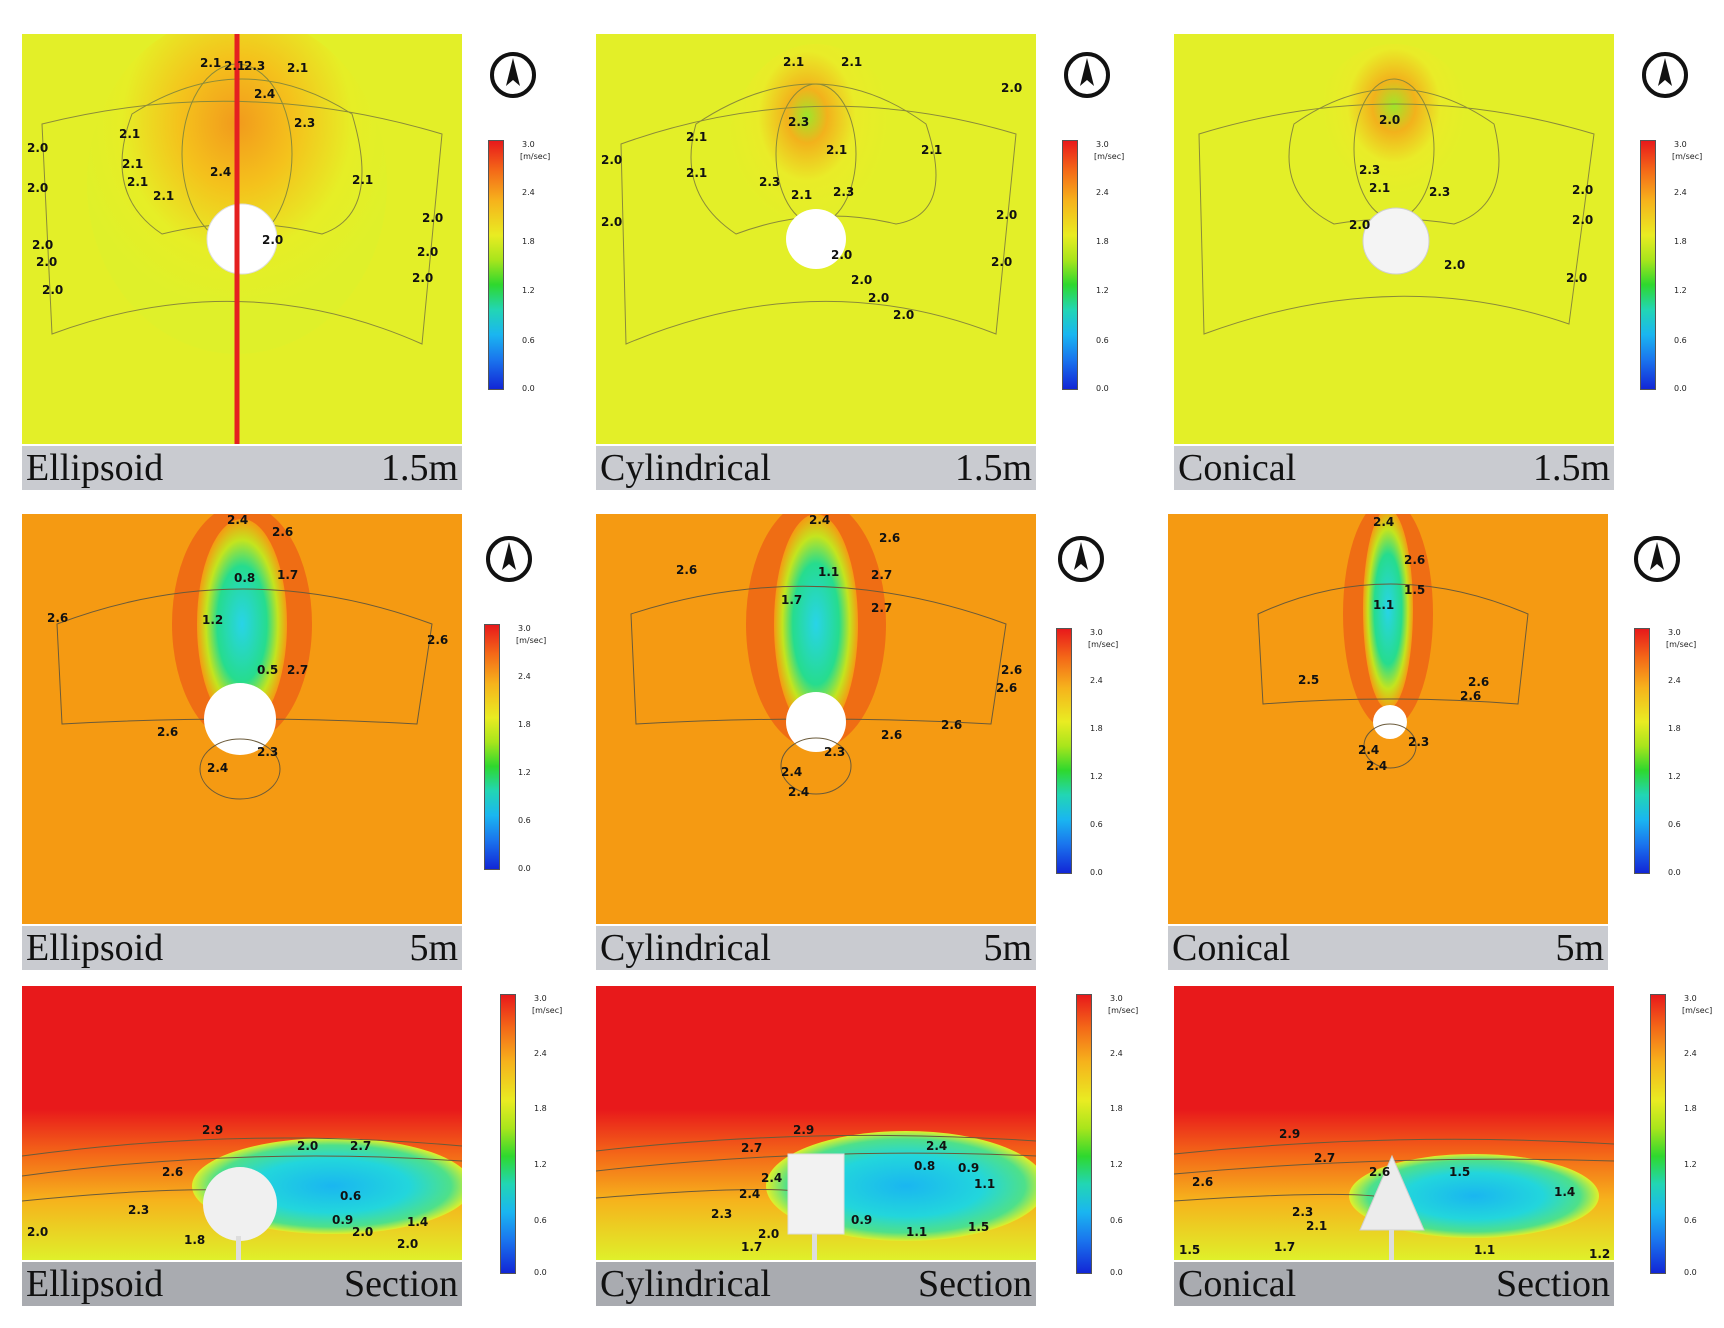 The height and width of the screenshot is (1328, 1724). Describe the element at coordinates (242, 468) in the screenshot. I see `panel-caption: Ellipsoid 1.5m` at that location.